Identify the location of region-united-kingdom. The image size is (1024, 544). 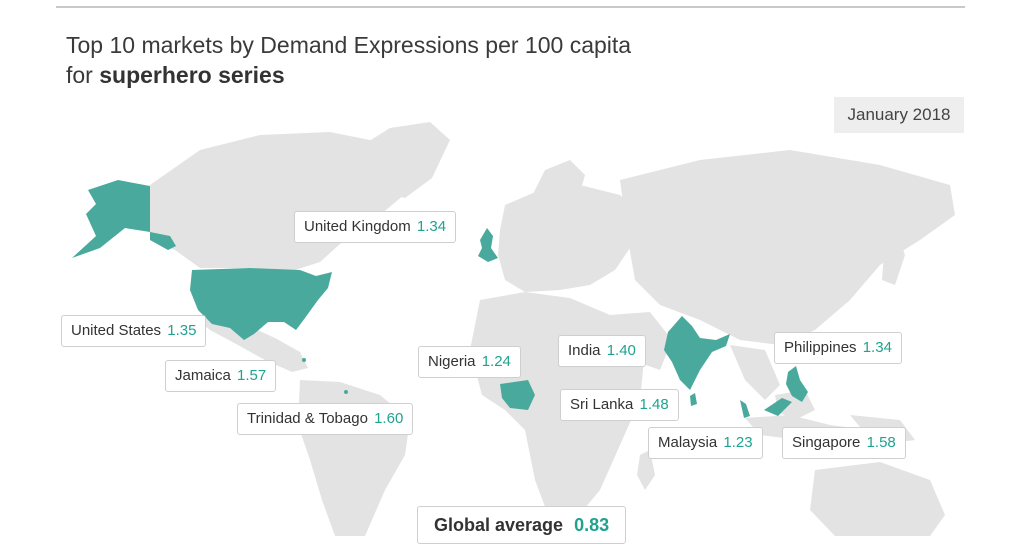
(488, 245).